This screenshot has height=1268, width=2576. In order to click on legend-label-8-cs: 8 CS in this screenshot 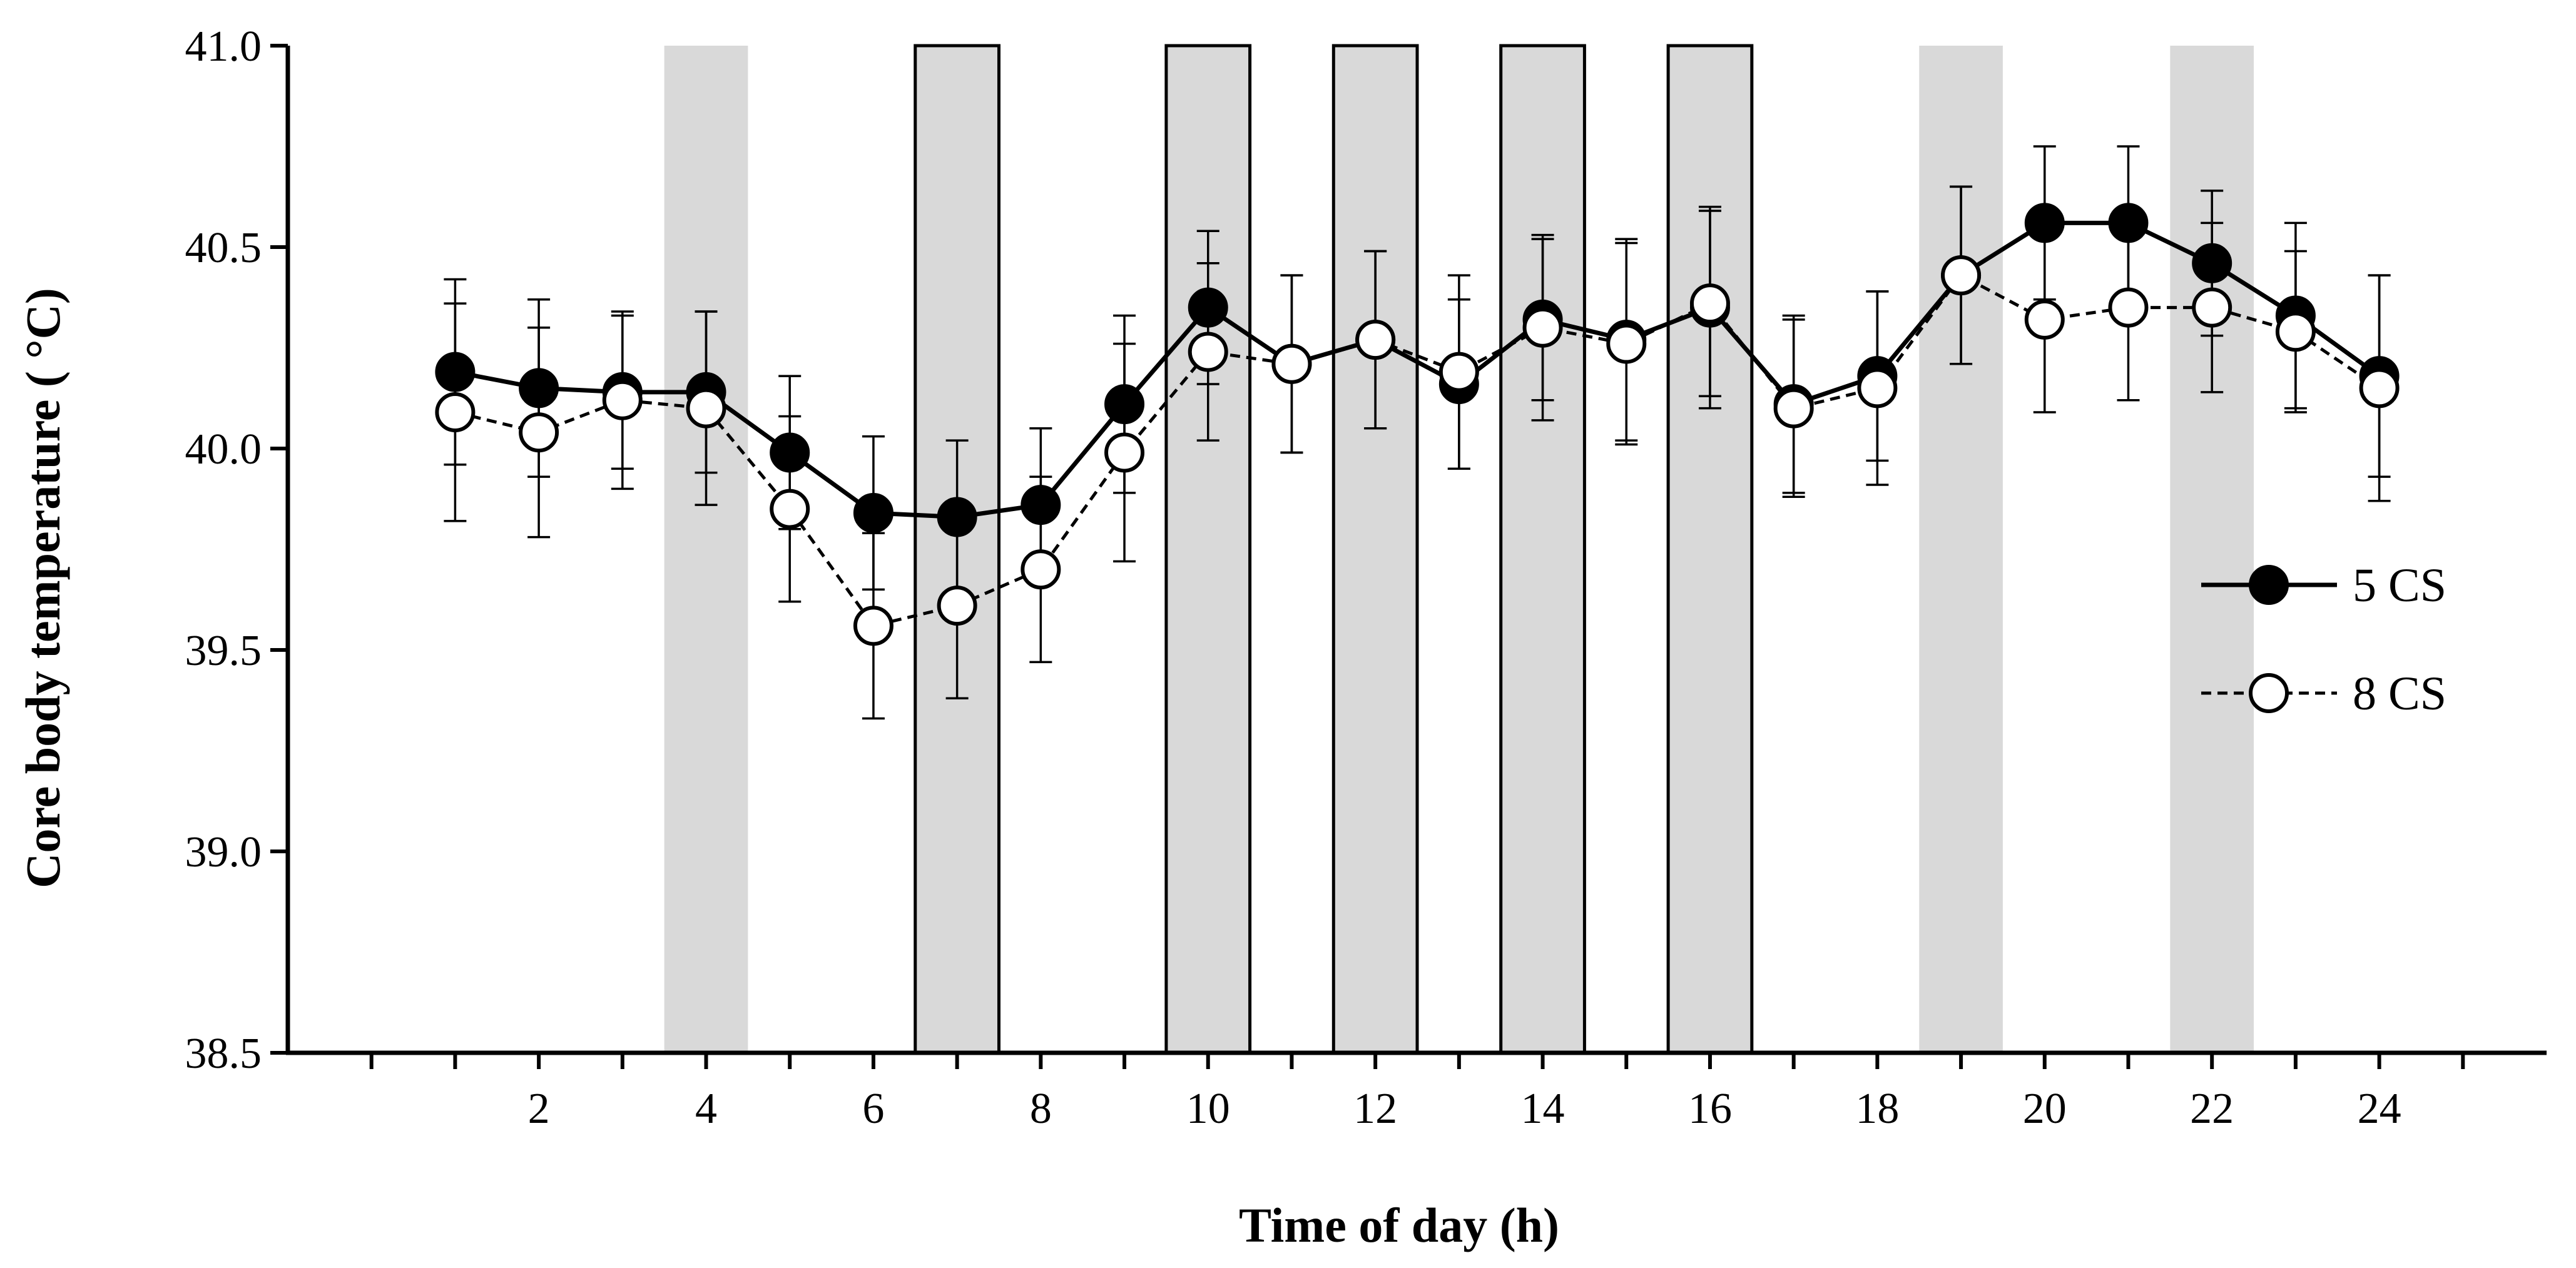, I will do `click(2399, 693)`.